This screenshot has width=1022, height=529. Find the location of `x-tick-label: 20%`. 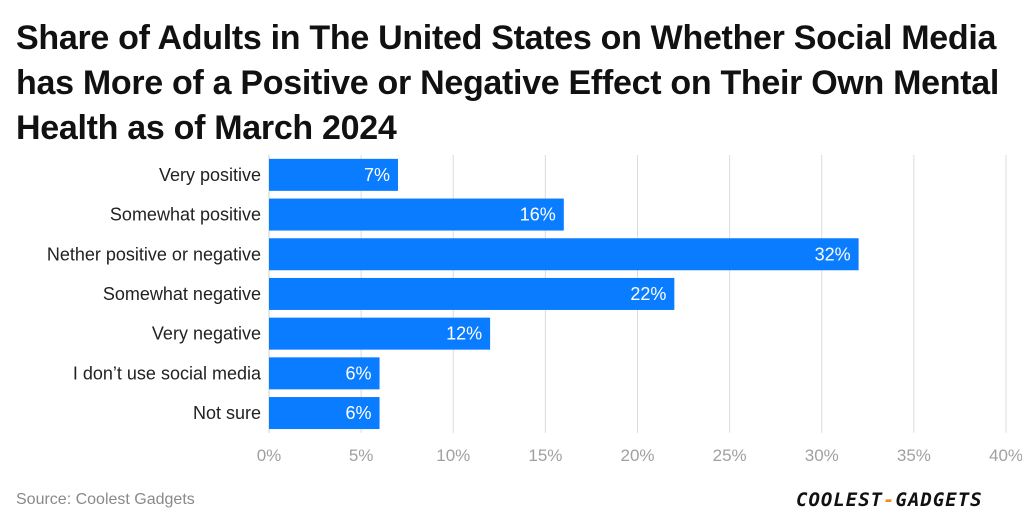

x-tick-label: 20% is located at coordinates (637, 455).